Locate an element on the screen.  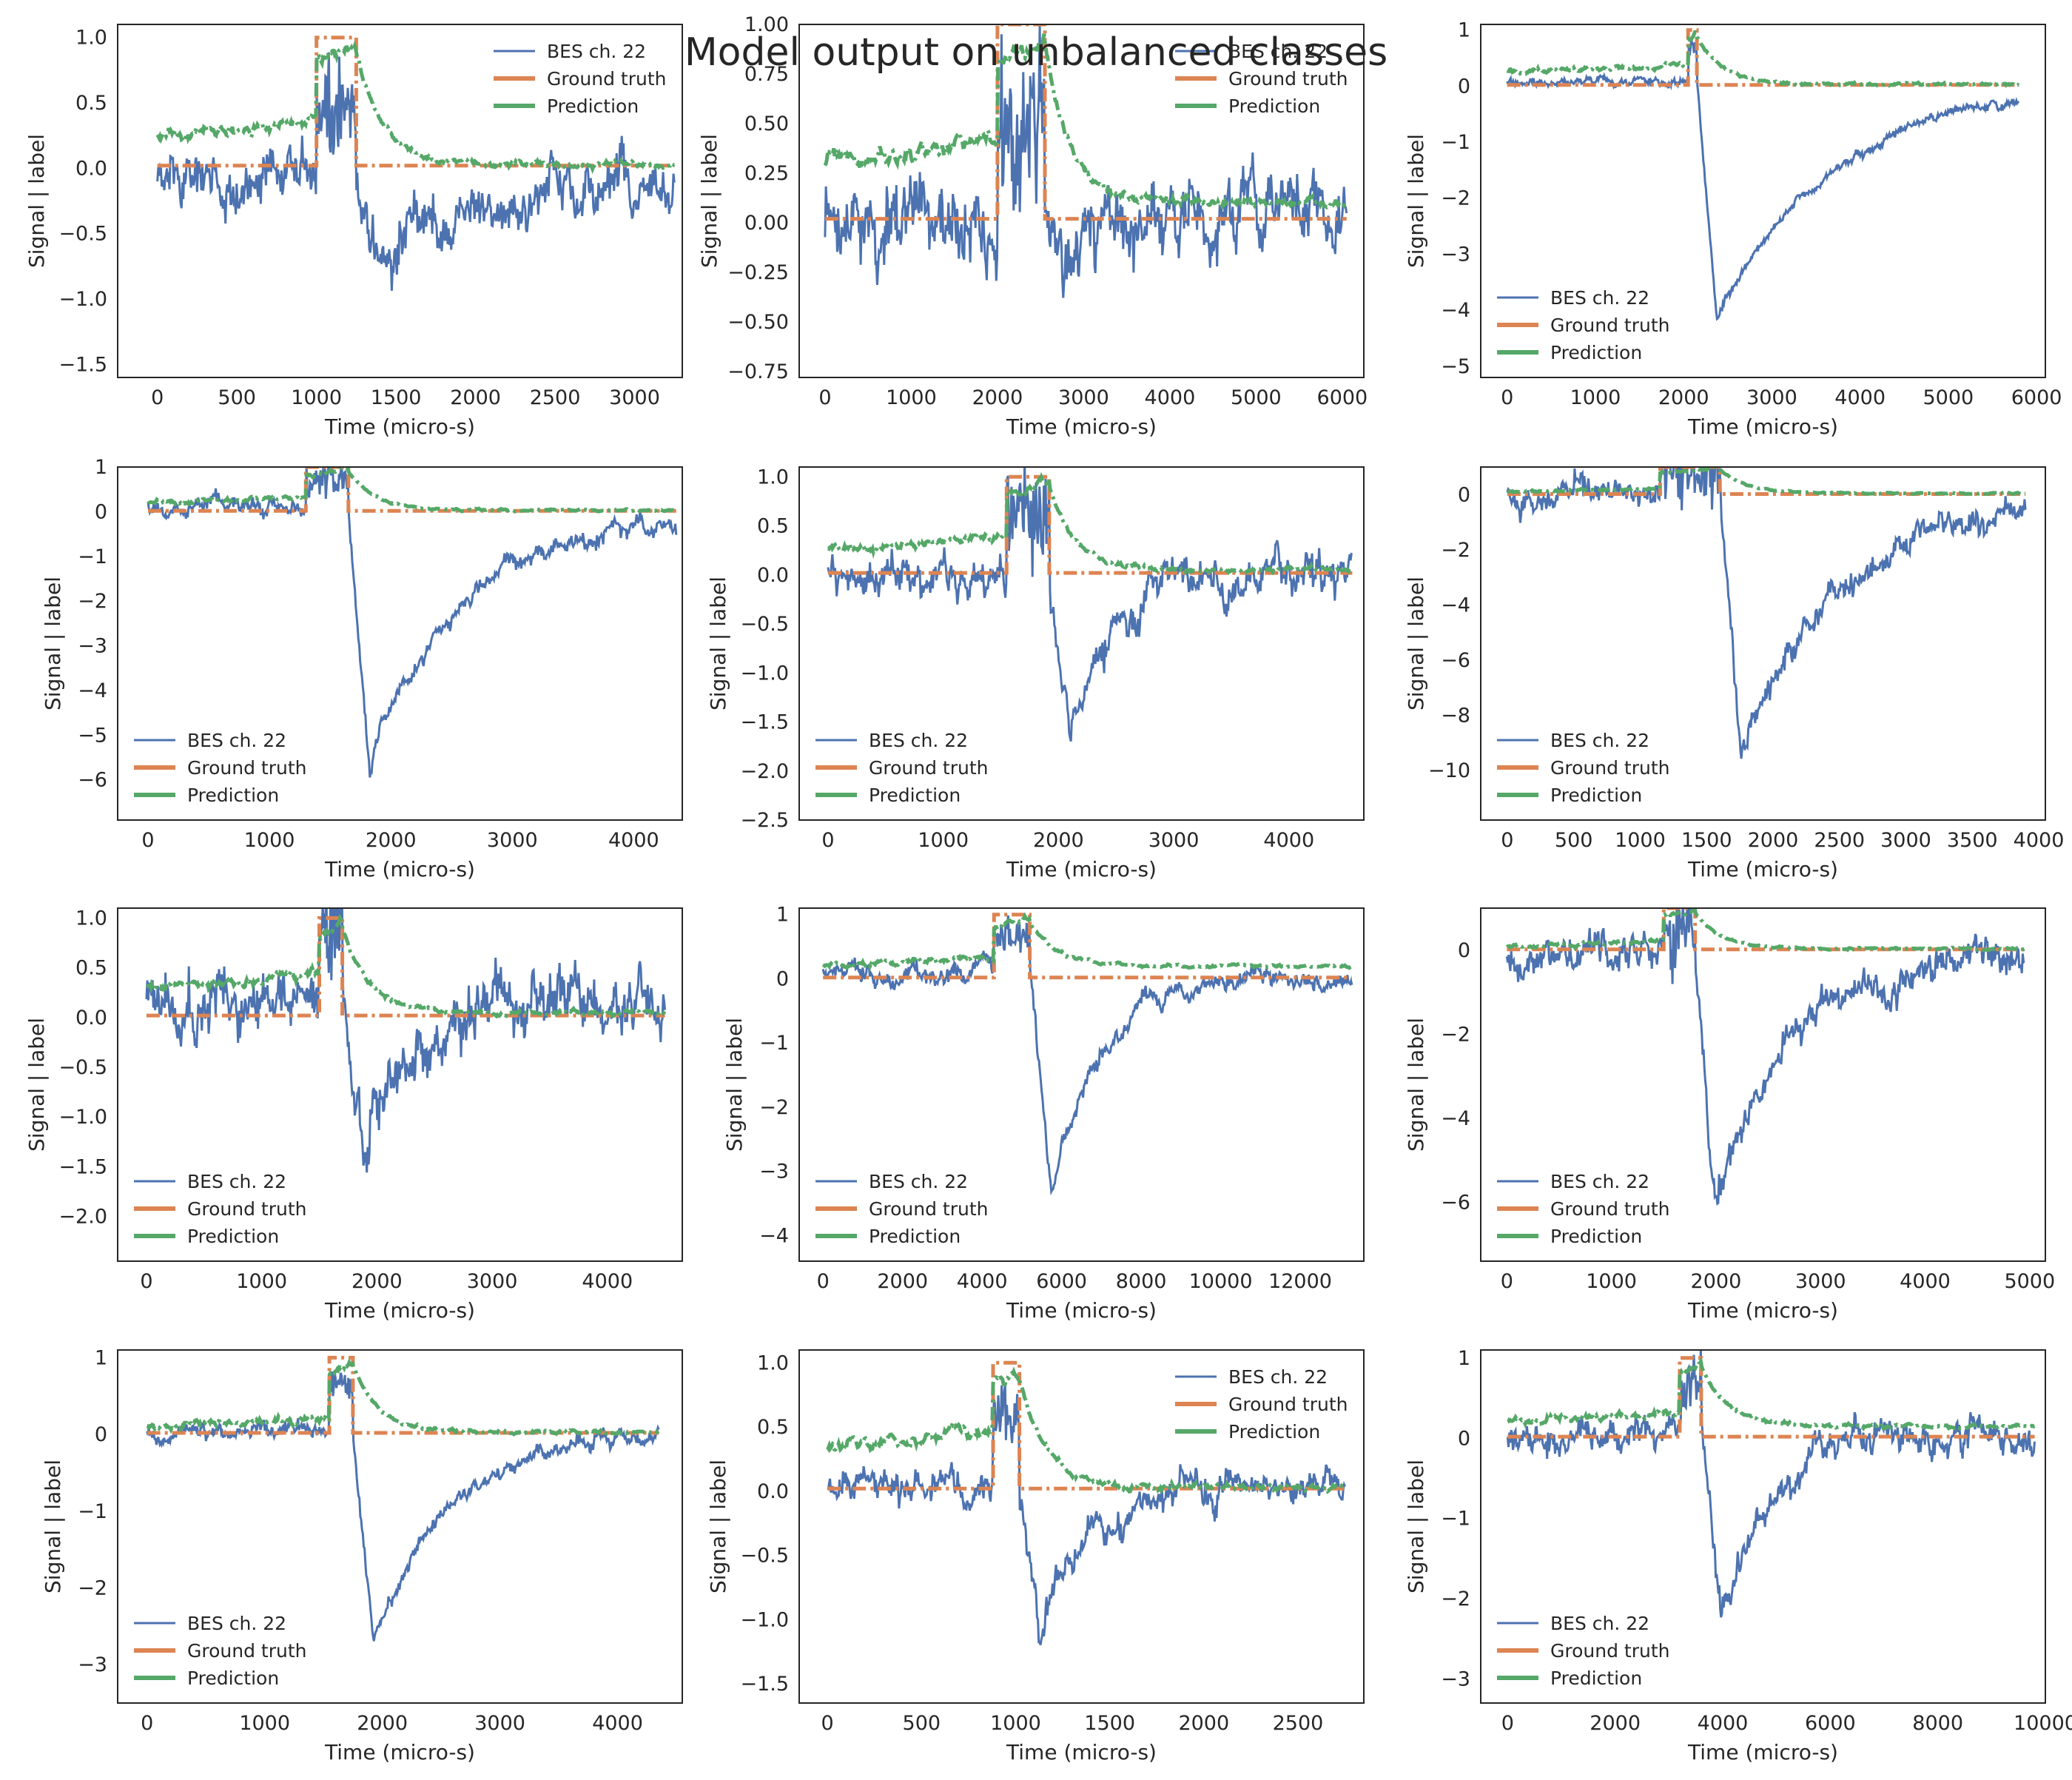
y-tick-label: 0.75 is located at coordinates (766, 74).